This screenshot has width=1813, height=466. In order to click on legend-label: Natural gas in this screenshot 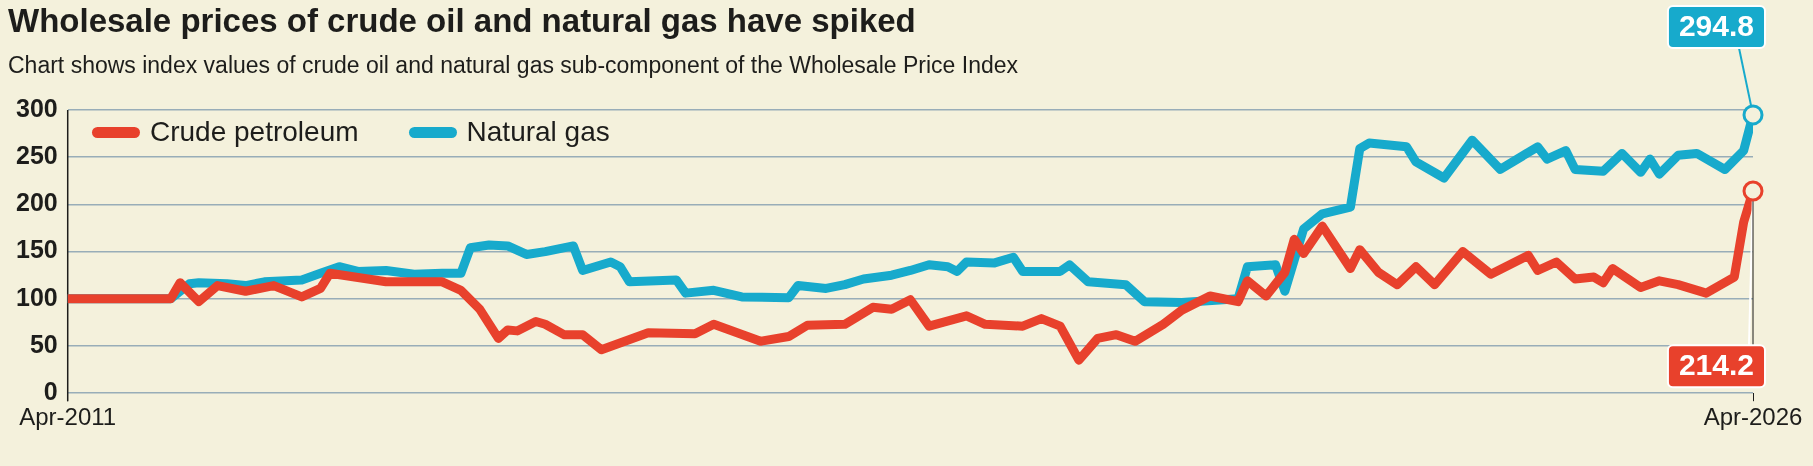, I will do `click(538, 132)`.